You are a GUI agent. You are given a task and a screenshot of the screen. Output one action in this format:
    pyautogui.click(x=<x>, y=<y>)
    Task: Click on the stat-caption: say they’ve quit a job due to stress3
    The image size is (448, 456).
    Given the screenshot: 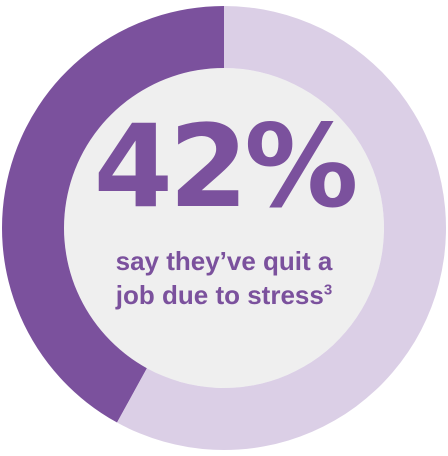 What is the action you would take?
    pyautogui.click(x=224, y=278)
    